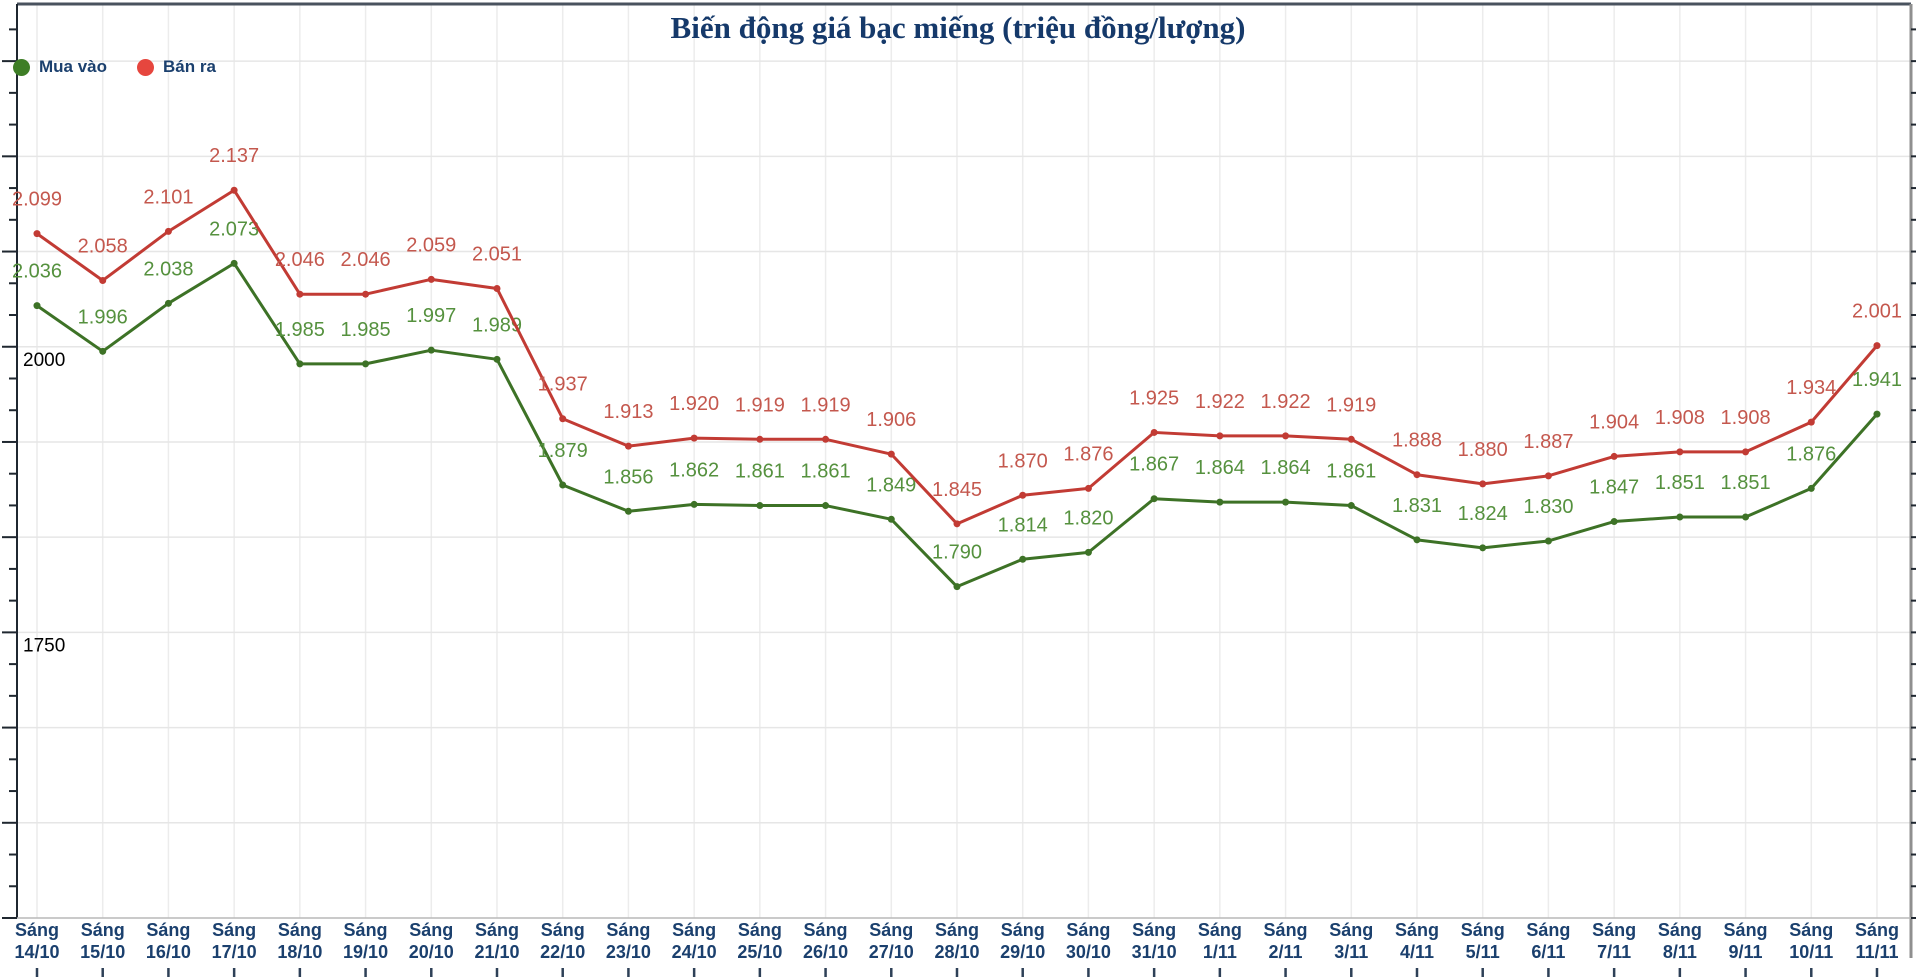 Image resolution: width=1916 pixels, height=978 pixels. Describe the element at coordinates (563, 451) in the screenshot. I see `data-label: 1.879` at that location.